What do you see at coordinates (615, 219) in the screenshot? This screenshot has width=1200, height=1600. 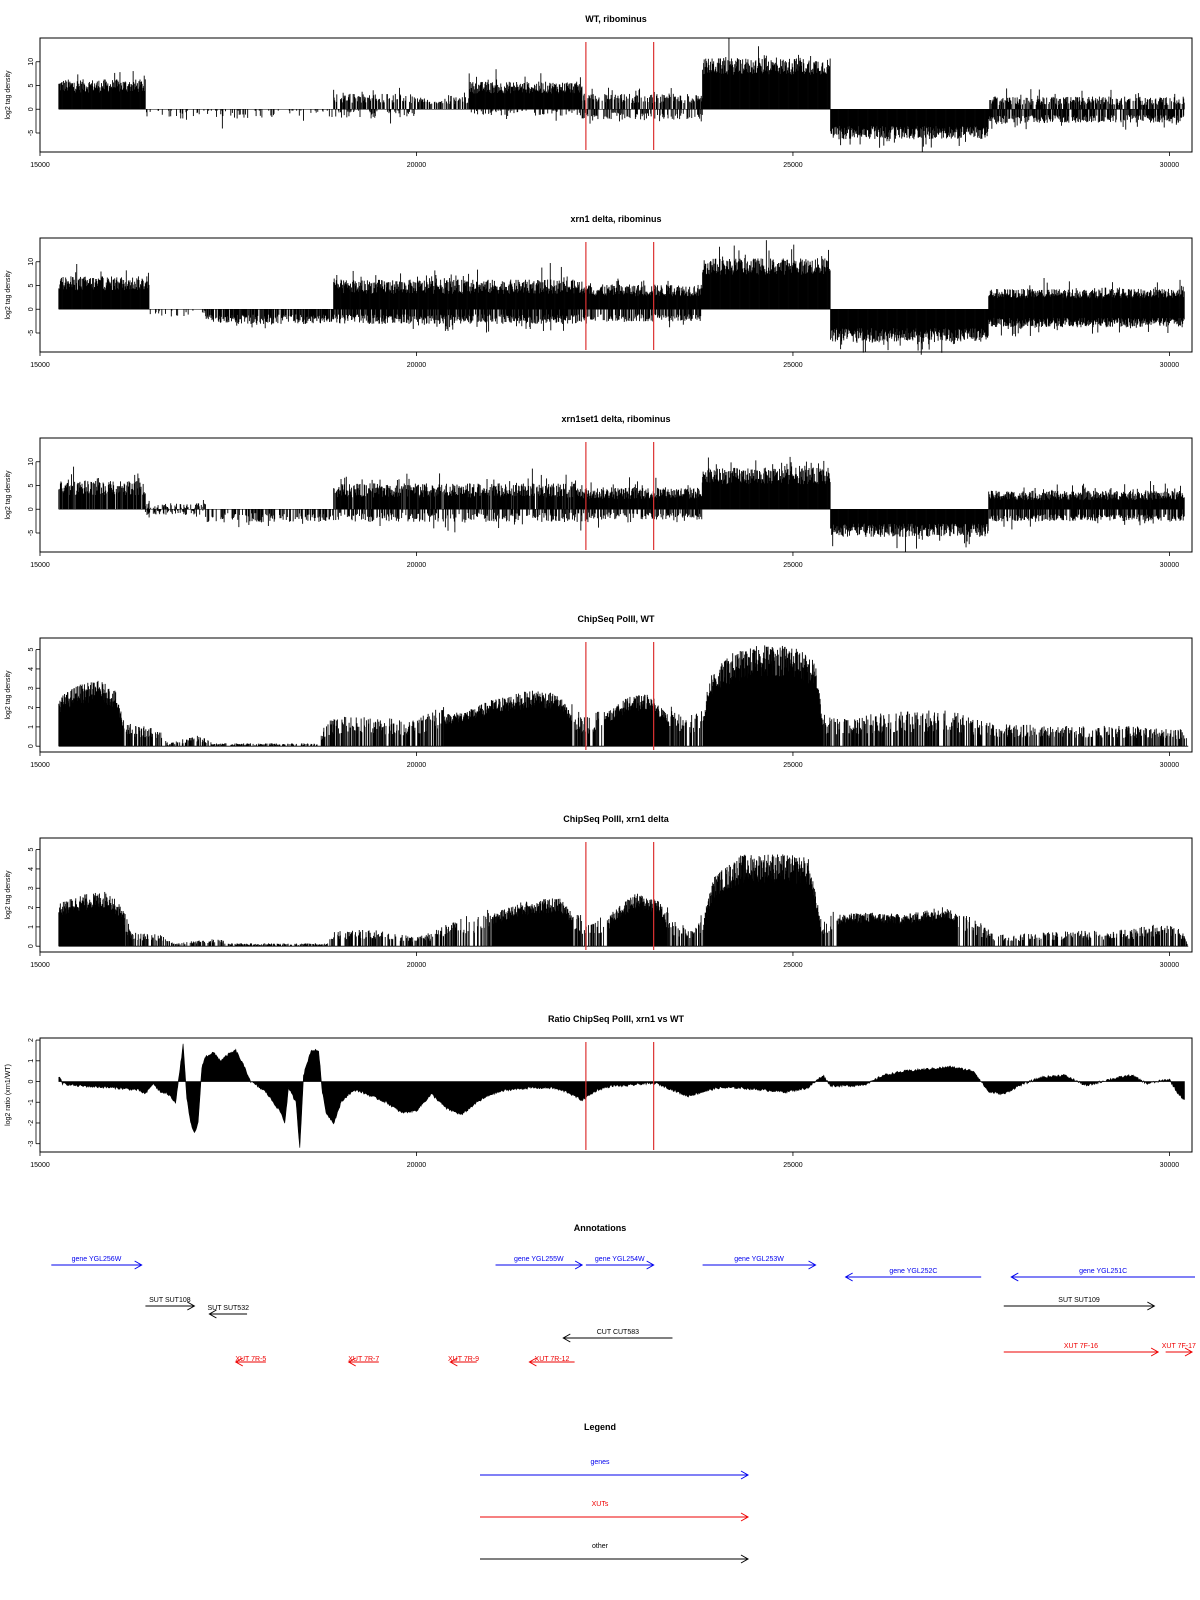 I see `panel-title: xrn1 delta, ribominus` at bounding box center [615, 219].